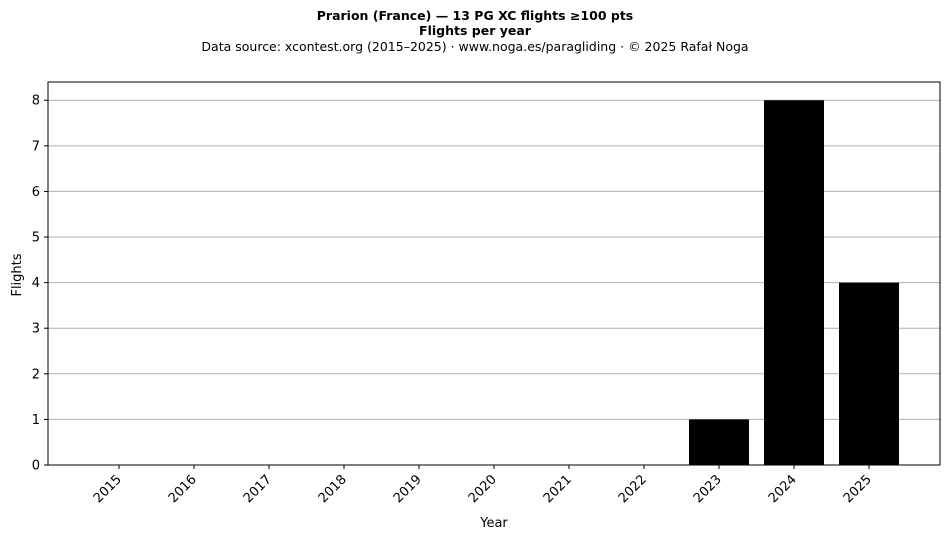 This screenshot has height=539, width=950. I want to click on x-tick-label: 2025, so click(858, 489).